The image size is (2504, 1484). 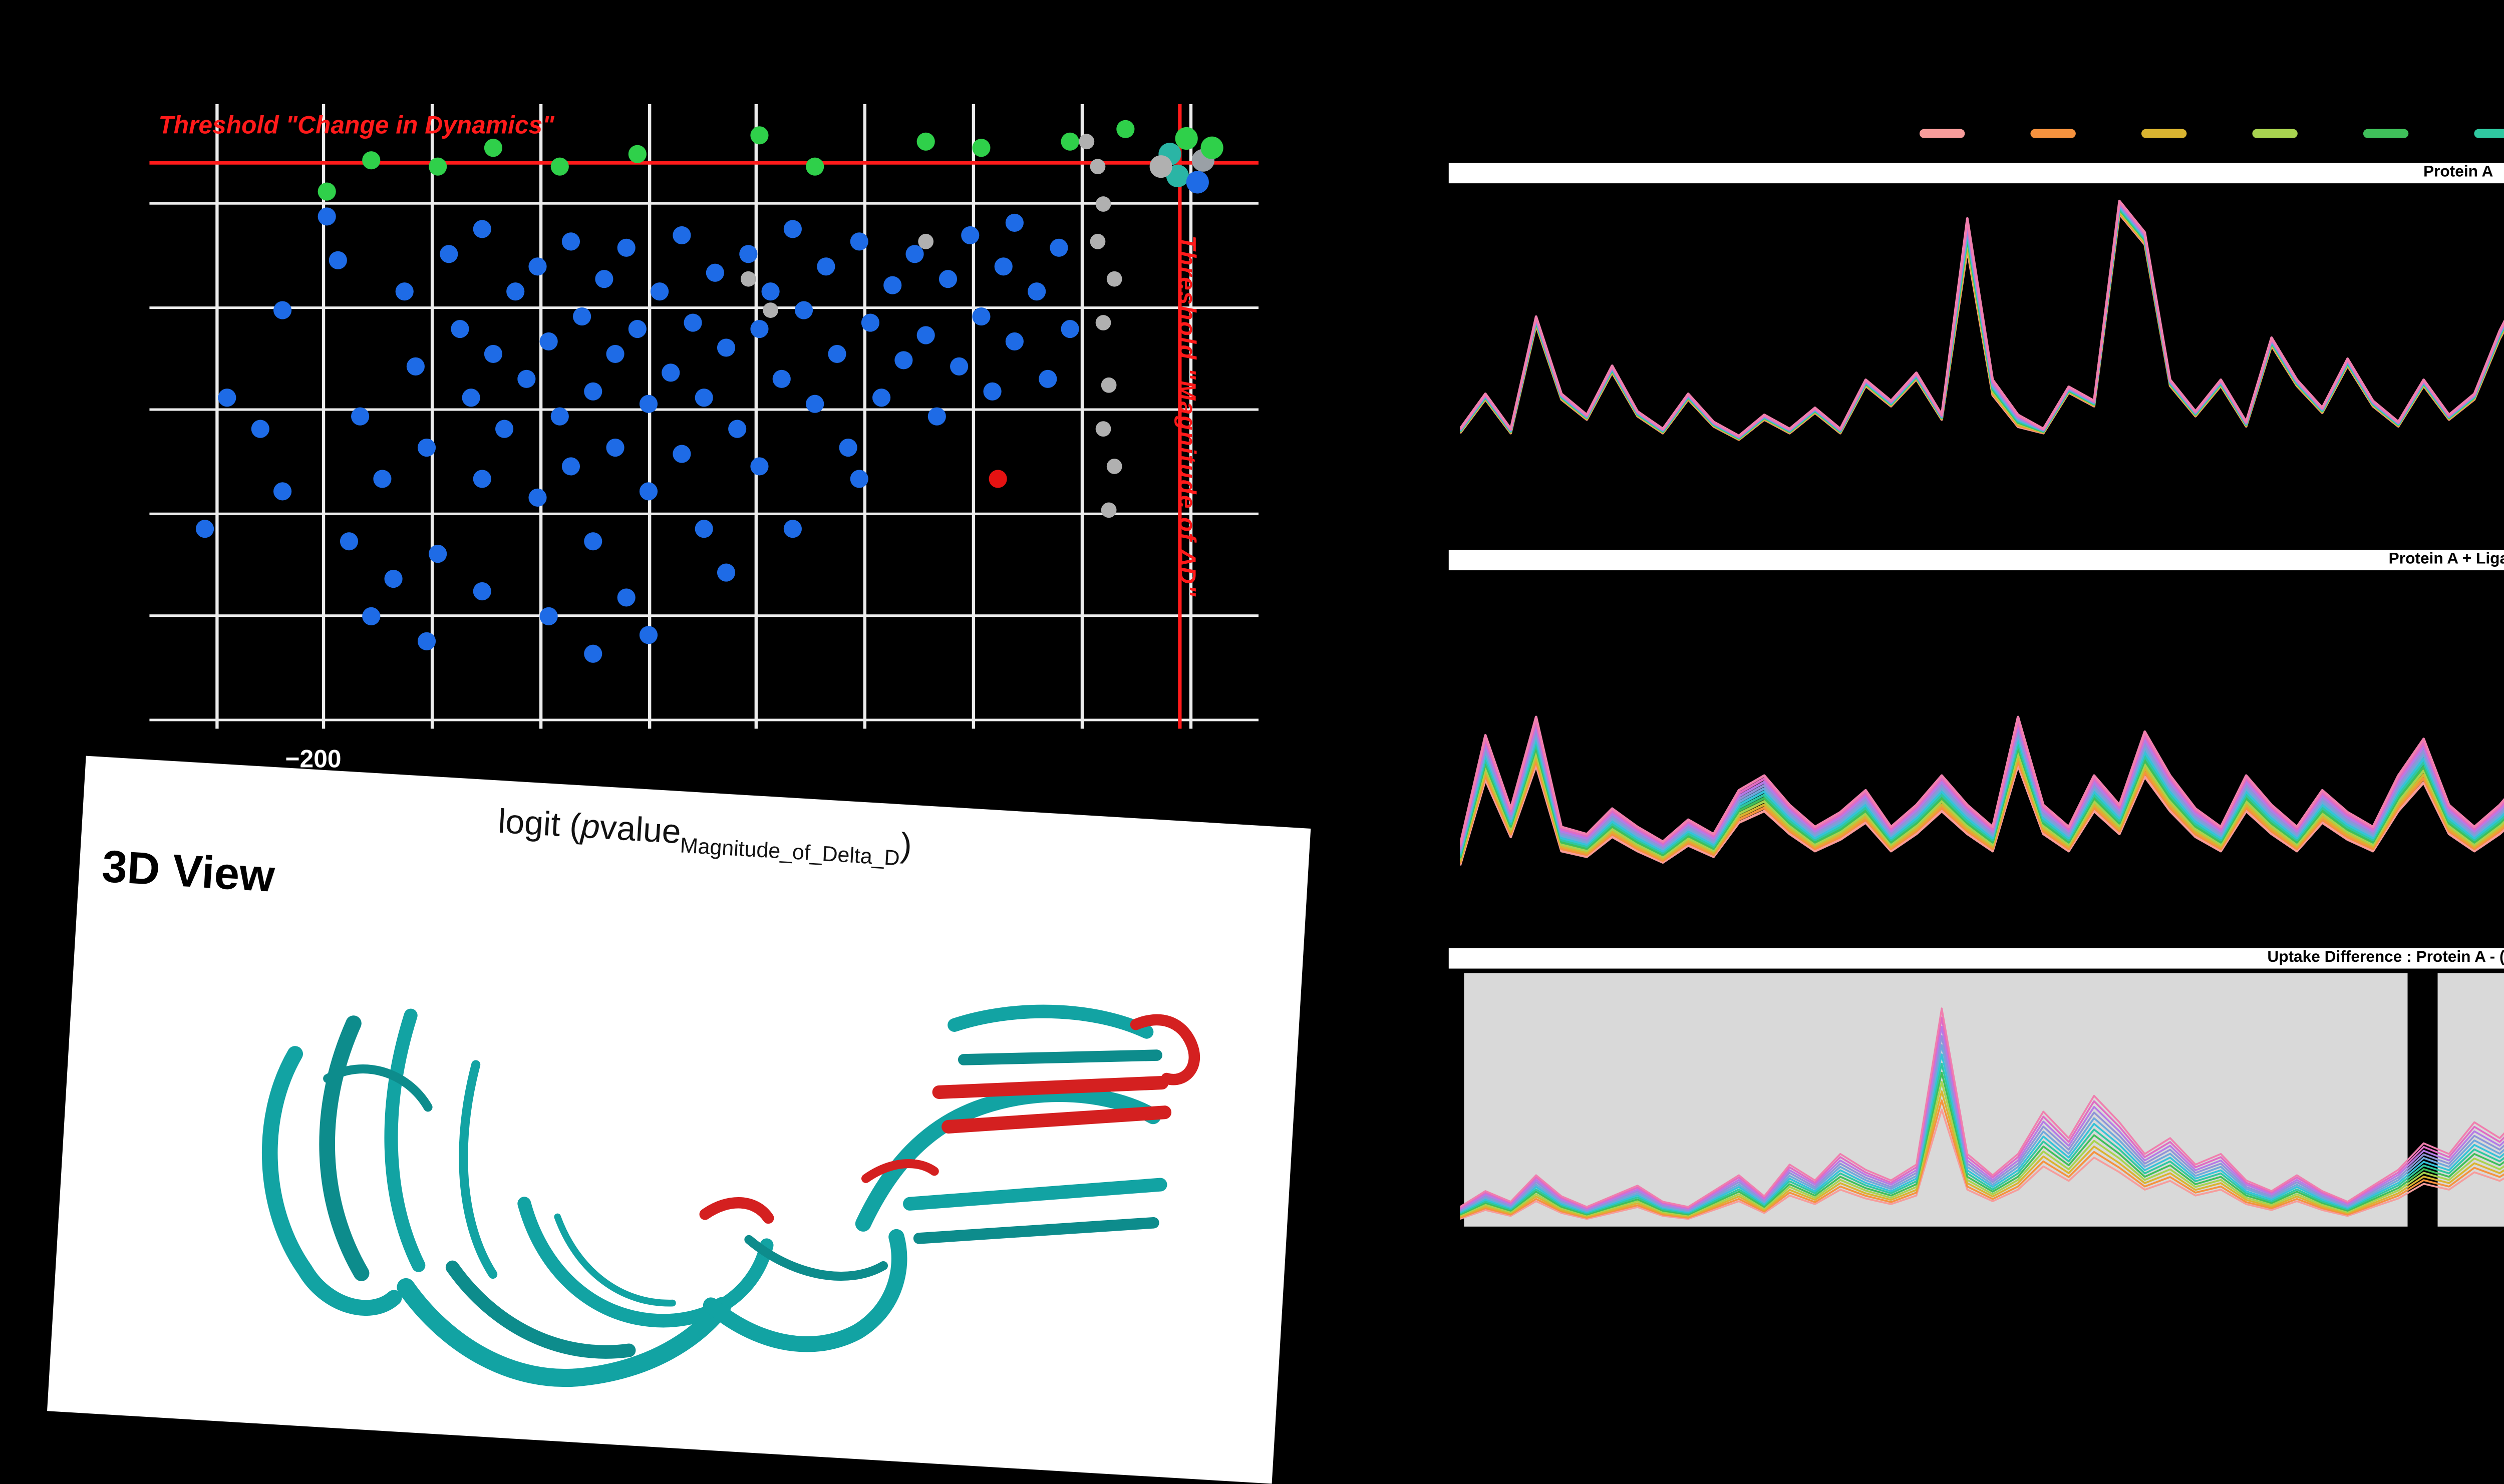 What do you see at coordinates (640, 831) in the screenshot?
I see `xlabel-rest: value` at bounding box center [640, 831].